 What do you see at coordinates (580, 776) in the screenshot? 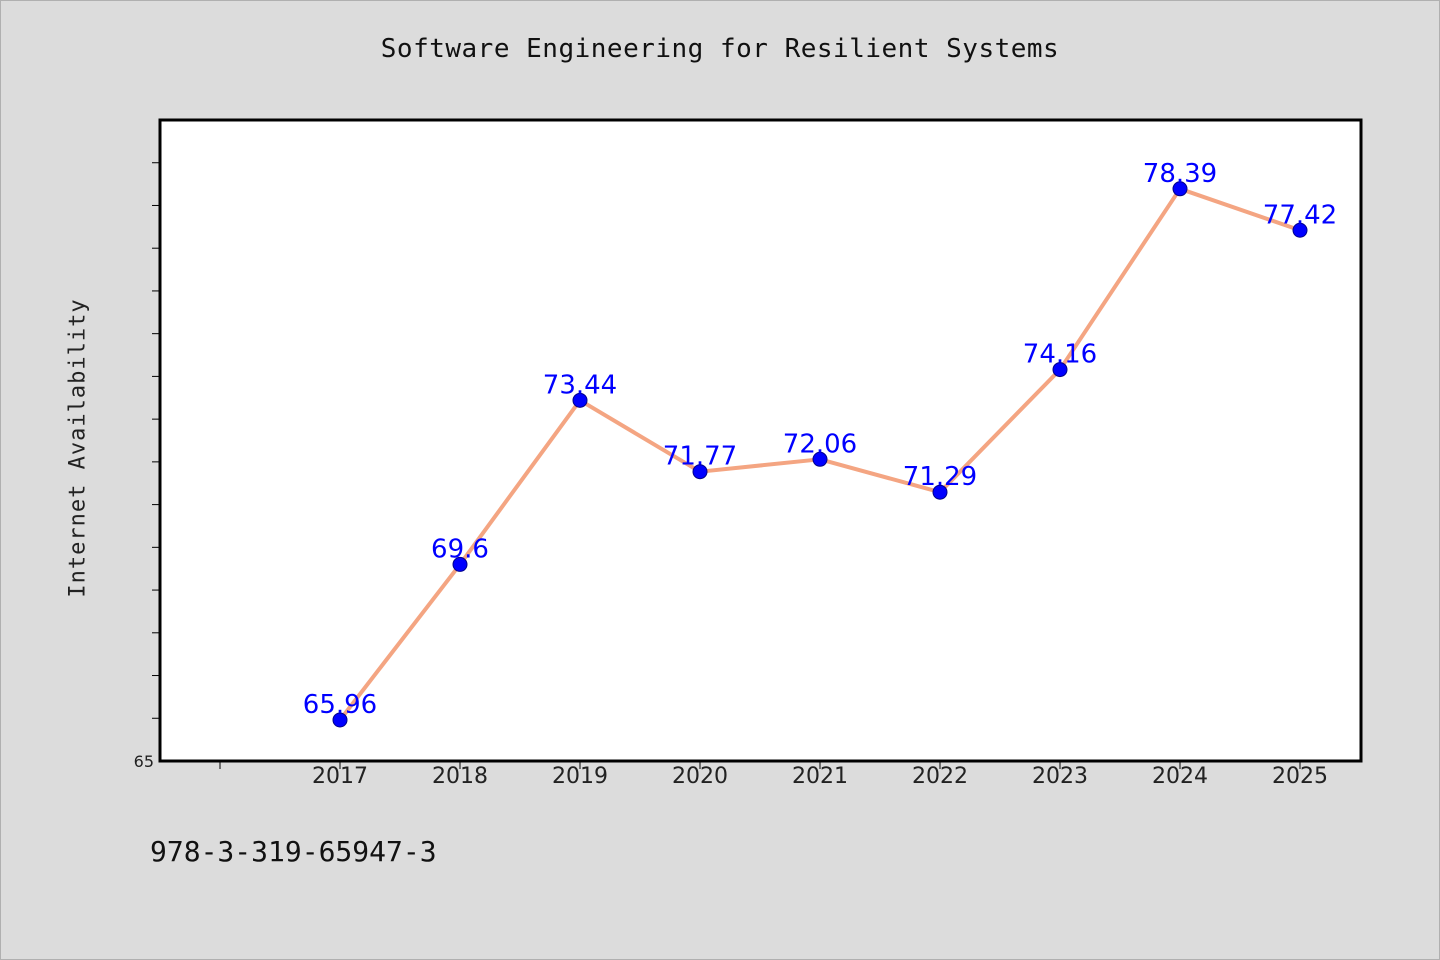
I see `x-tick-label: 2019` at bounding box center [580, 776].